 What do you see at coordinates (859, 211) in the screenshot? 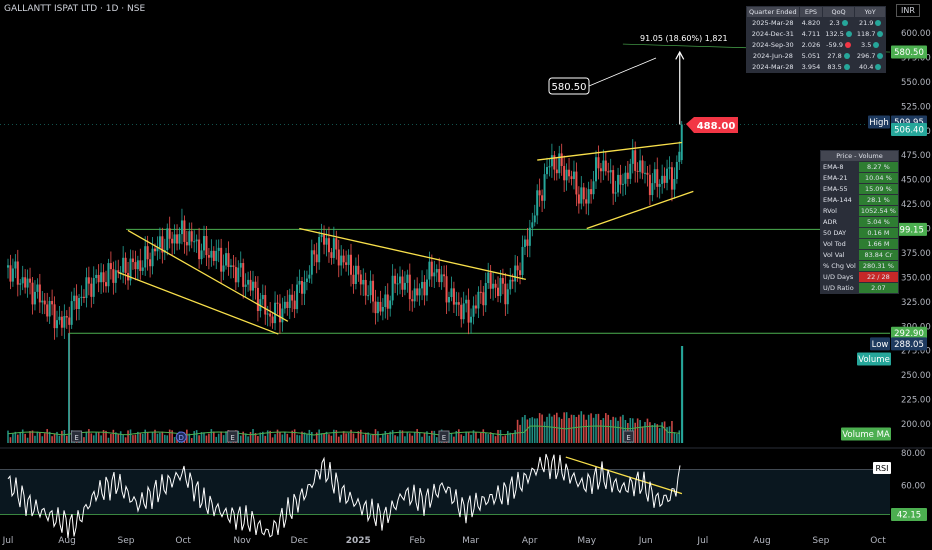
I see `table-row: RVol 1052.54 %` at bounding box center [859, 211].